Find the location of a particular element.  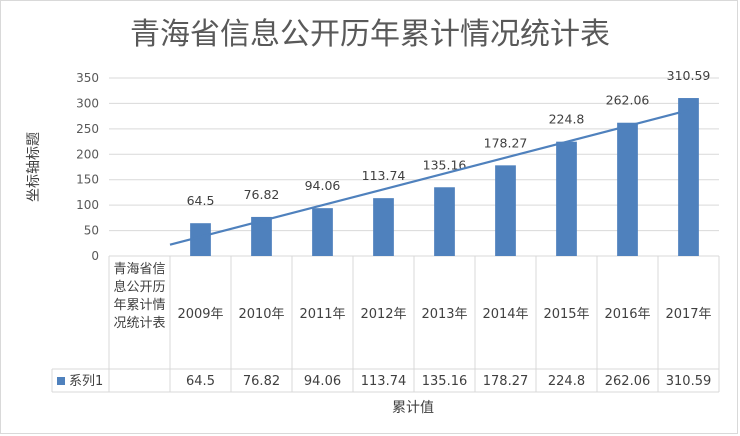

table-value-cell: 76.82 is located at coordinates (261, 381).